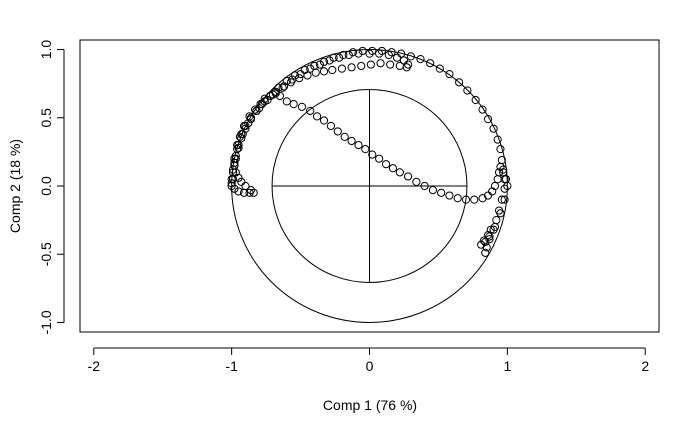 The image size is (700, 432). What do you see at coordinates (46, 186) in the screenshot?
I see `y-tick-label: 0.0` at bounding box center [46, 186].